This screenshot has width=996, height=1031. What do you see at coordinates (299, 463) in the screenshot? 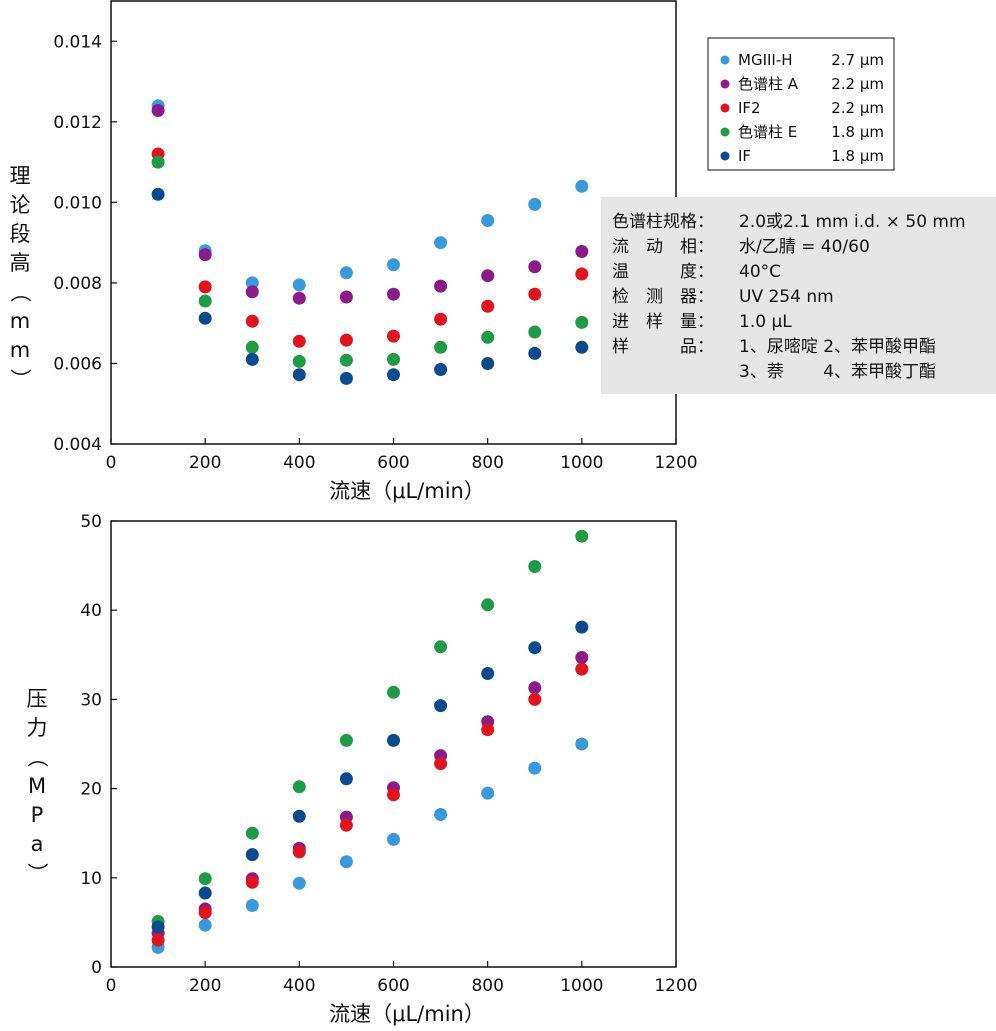
I see `x-tick-label: 400` at bounding box center [299, 463].